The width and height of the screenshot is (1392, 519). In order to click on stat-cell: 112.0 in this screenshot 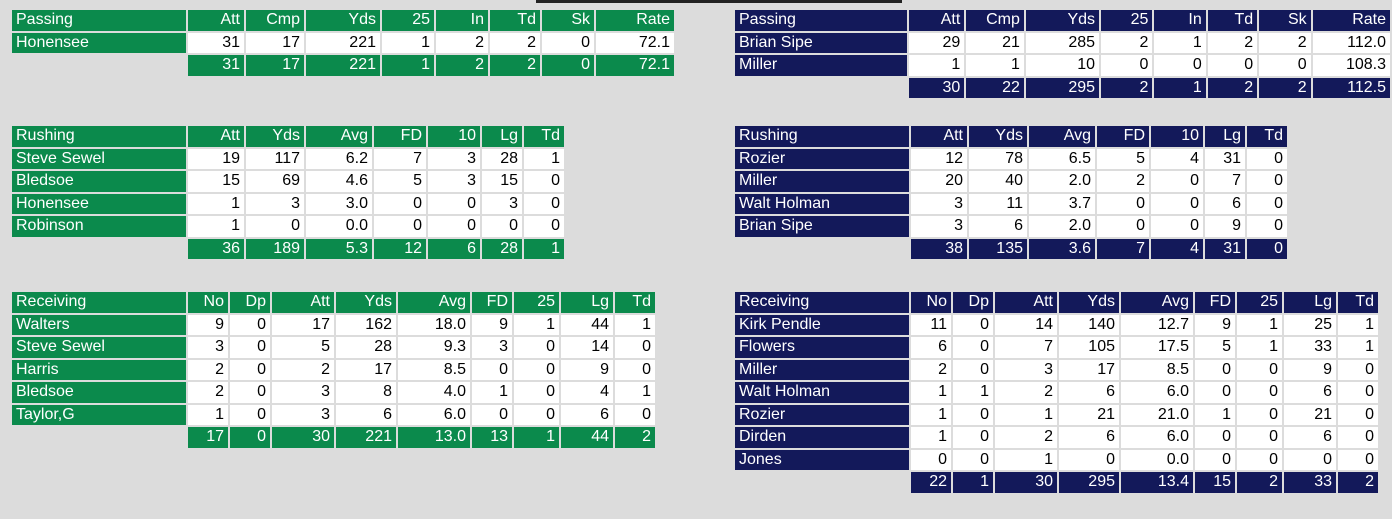, I will do `click(1351, 42)`.